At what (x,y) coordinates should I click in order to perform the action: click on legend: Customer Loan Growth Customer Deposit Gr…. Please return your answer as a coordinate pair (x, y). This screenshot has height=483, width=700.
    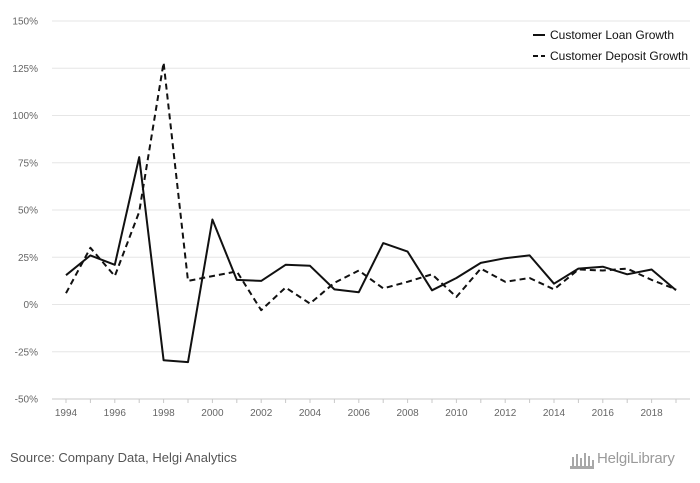
    Looking at the image, I should click on (610, 45).